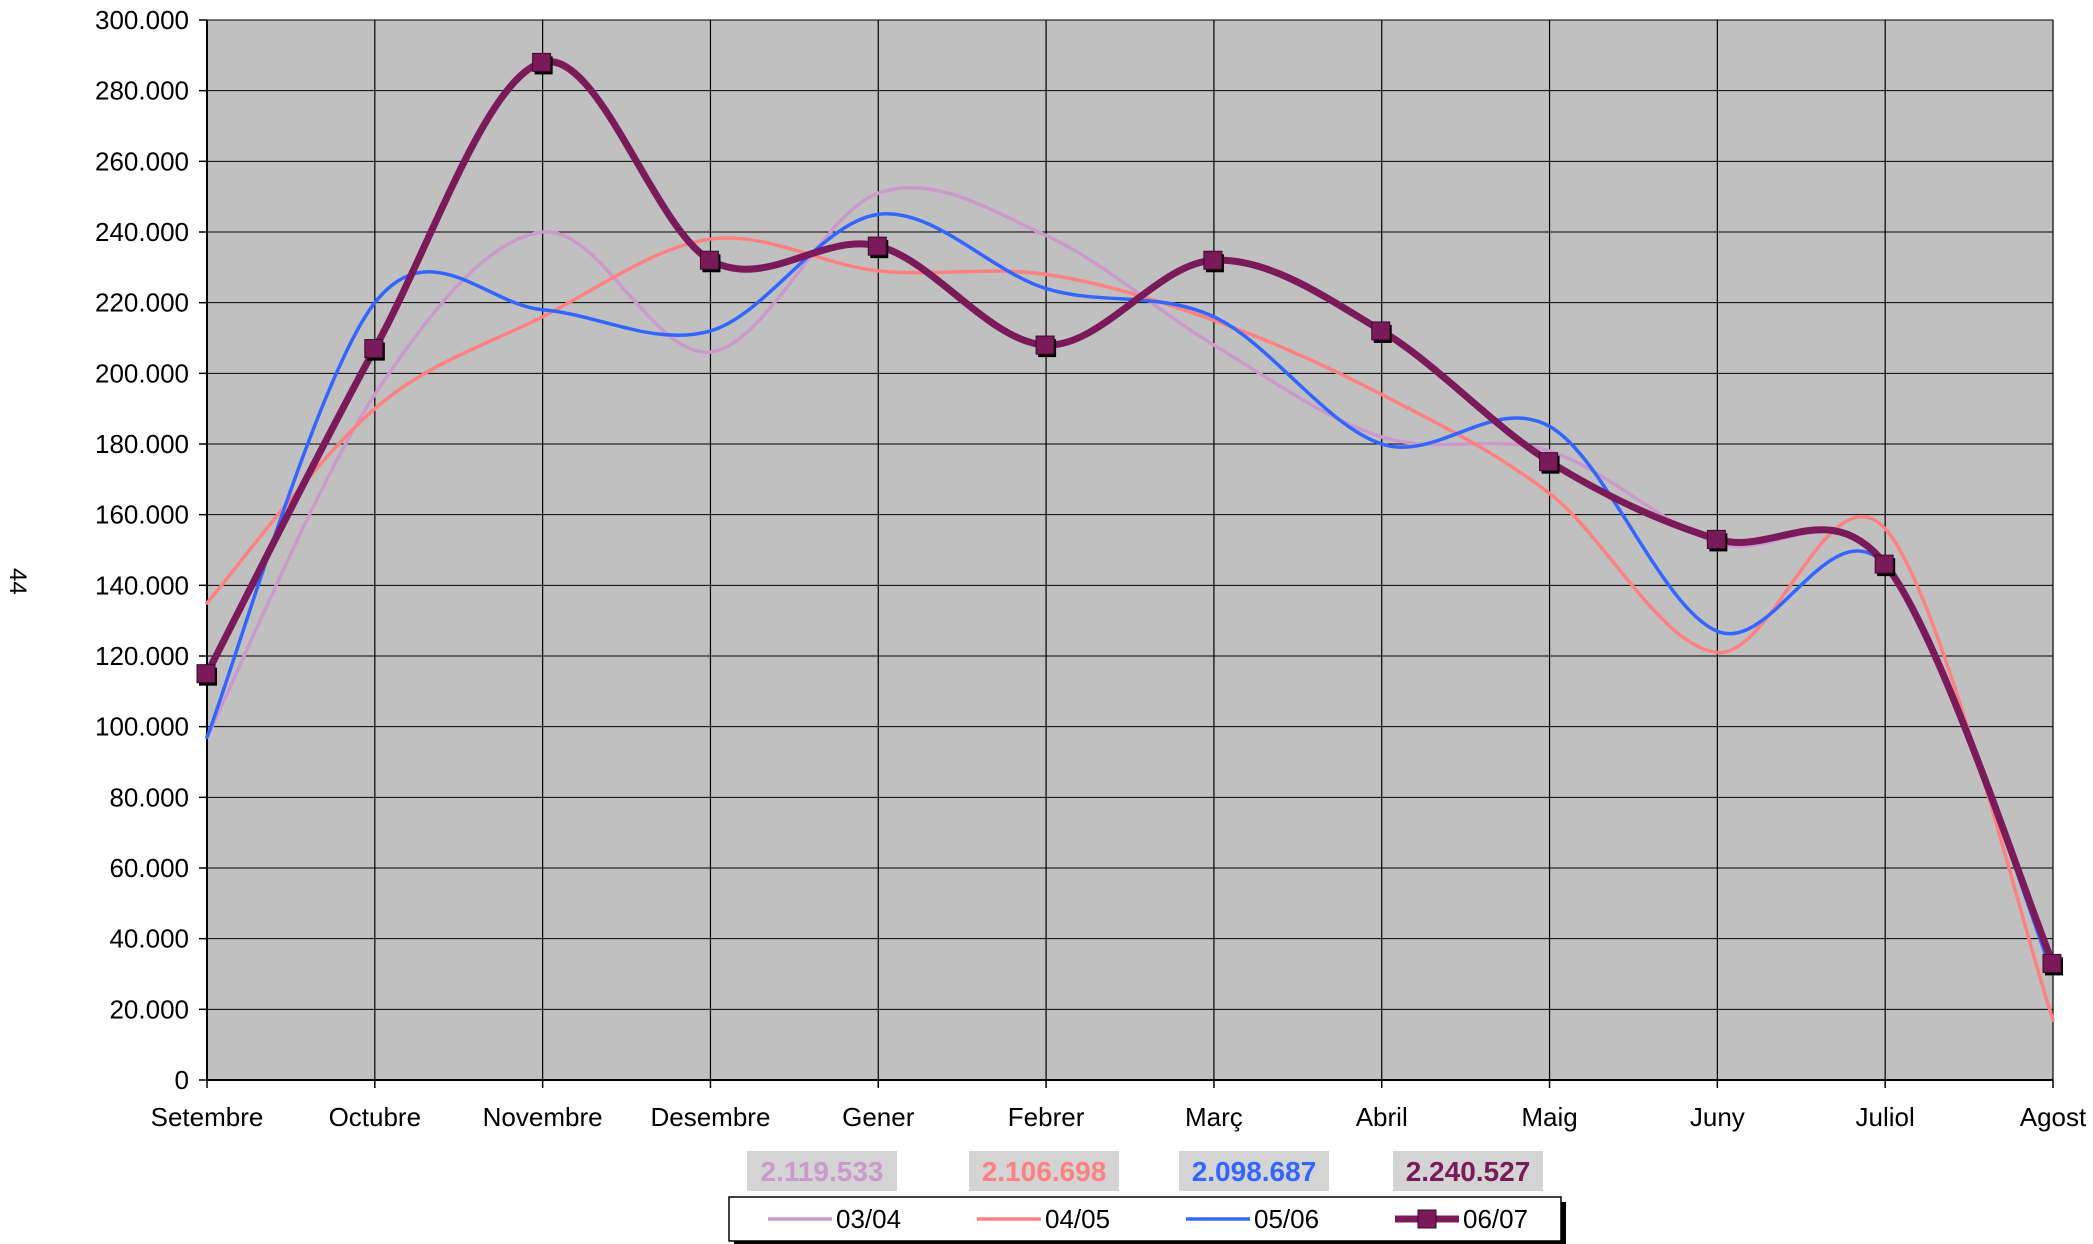  I want to click on y-tick-label: 120.000, so click(142, 656).